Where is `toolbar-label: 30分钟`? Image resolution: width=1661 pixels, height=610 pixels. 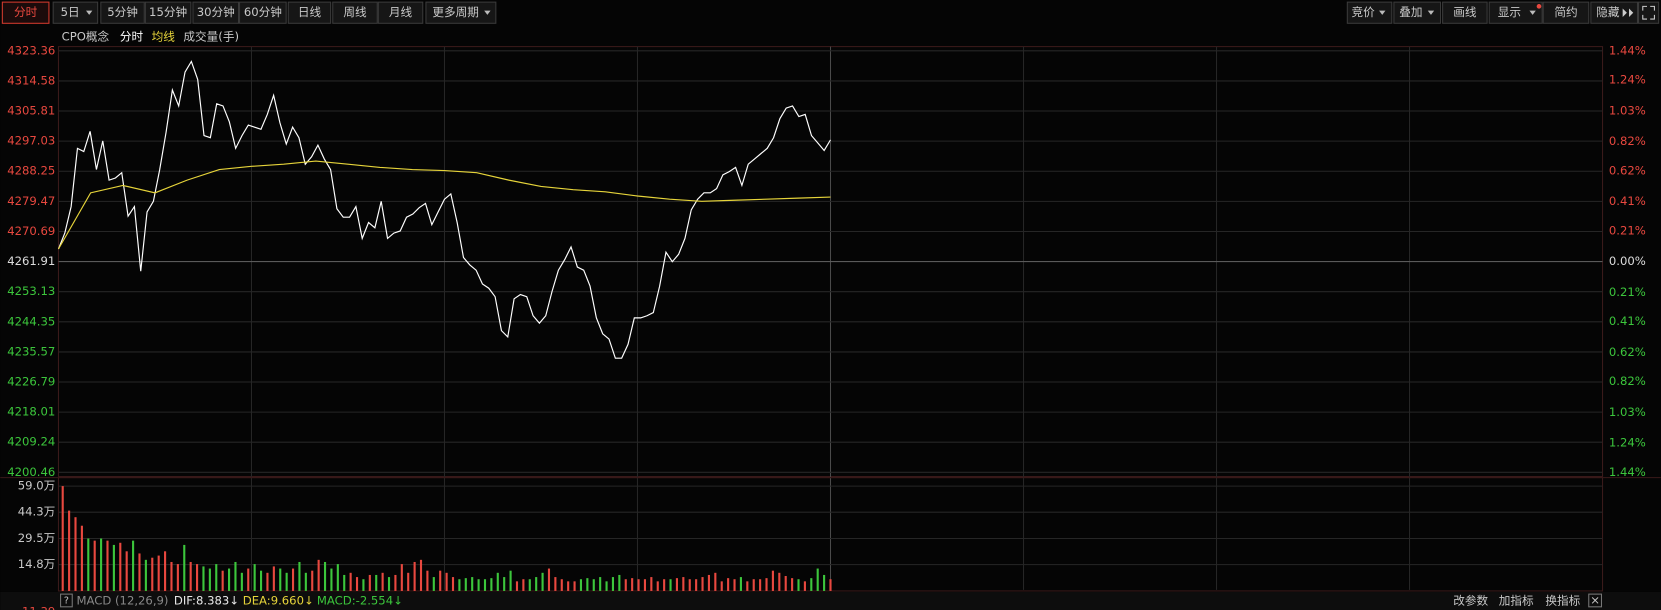
toolbar-label: 30分钟 is located at coordinates (216, 12).